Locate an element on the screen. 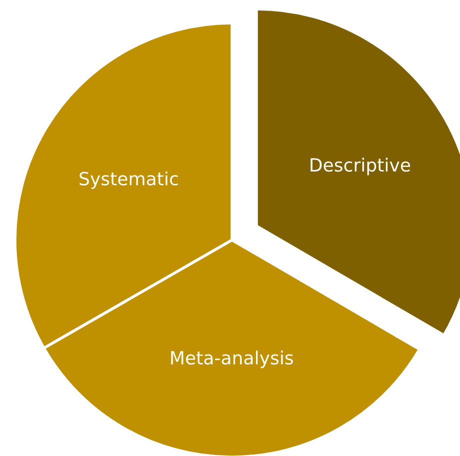  slice-label: Meta-analysis is located at coordinates (232, 359).